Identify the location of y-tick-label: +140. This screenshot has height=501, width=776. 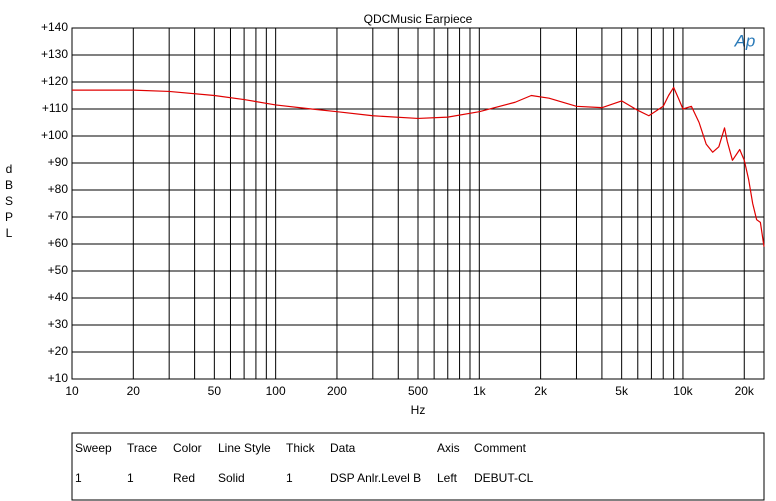
(54, 27).